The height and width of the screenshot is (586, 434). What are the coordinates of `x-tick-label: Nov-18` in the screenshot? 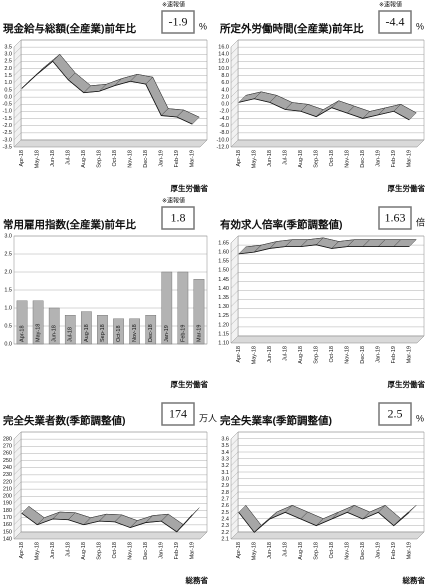 It's located at (348, 355).